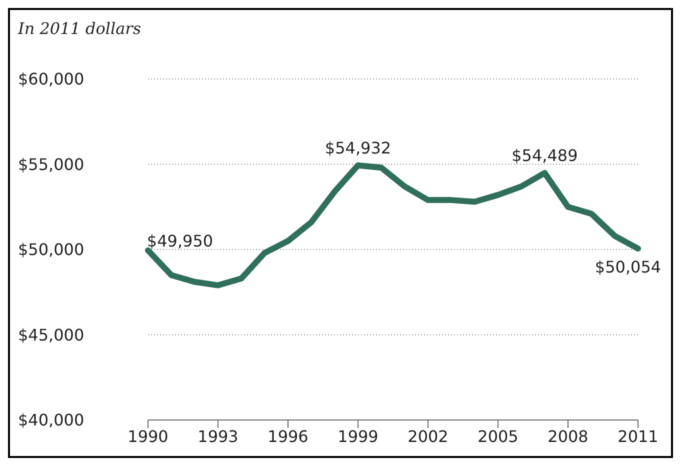 The height and width of the screenshot is (466, 681). I want to click on annotation: $54,489, so click(545, 155).